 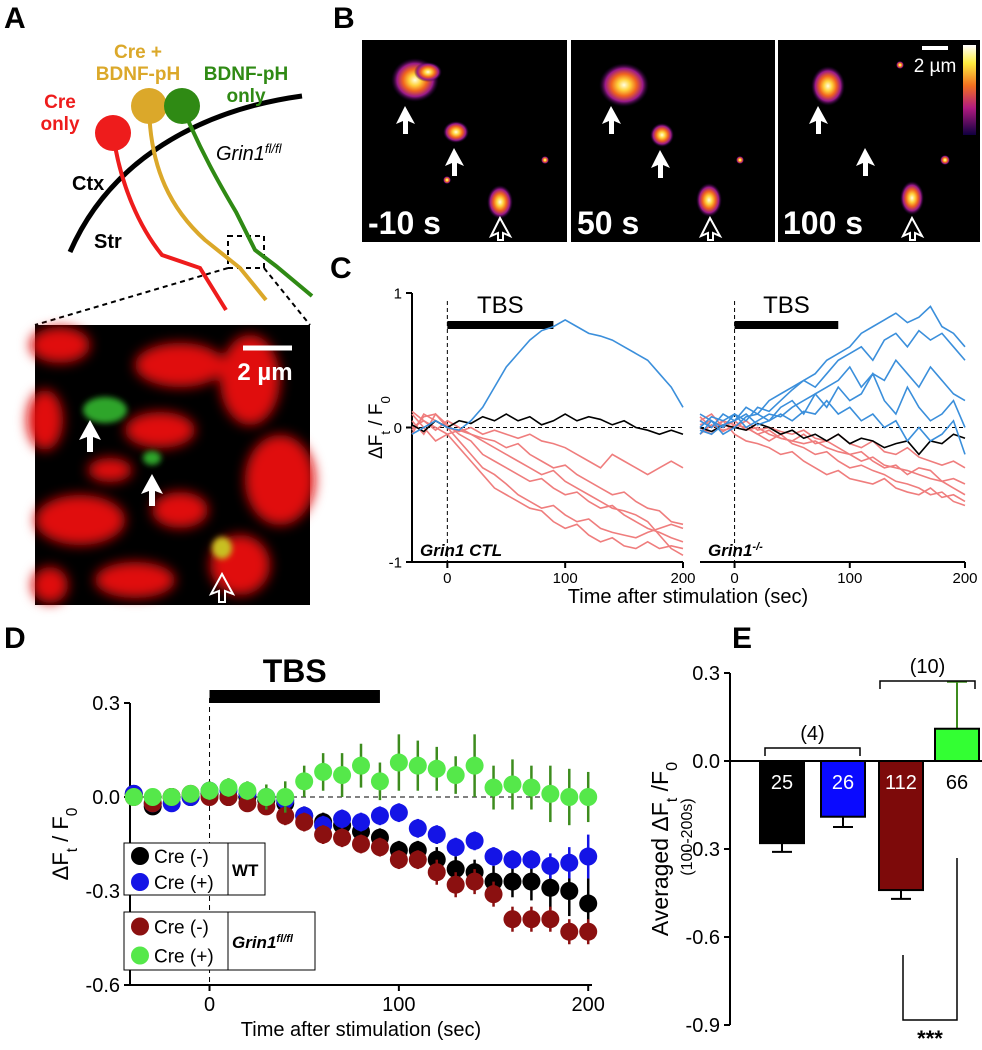 I want to click on cell-label: Cre +, so click(x=138, y=52).